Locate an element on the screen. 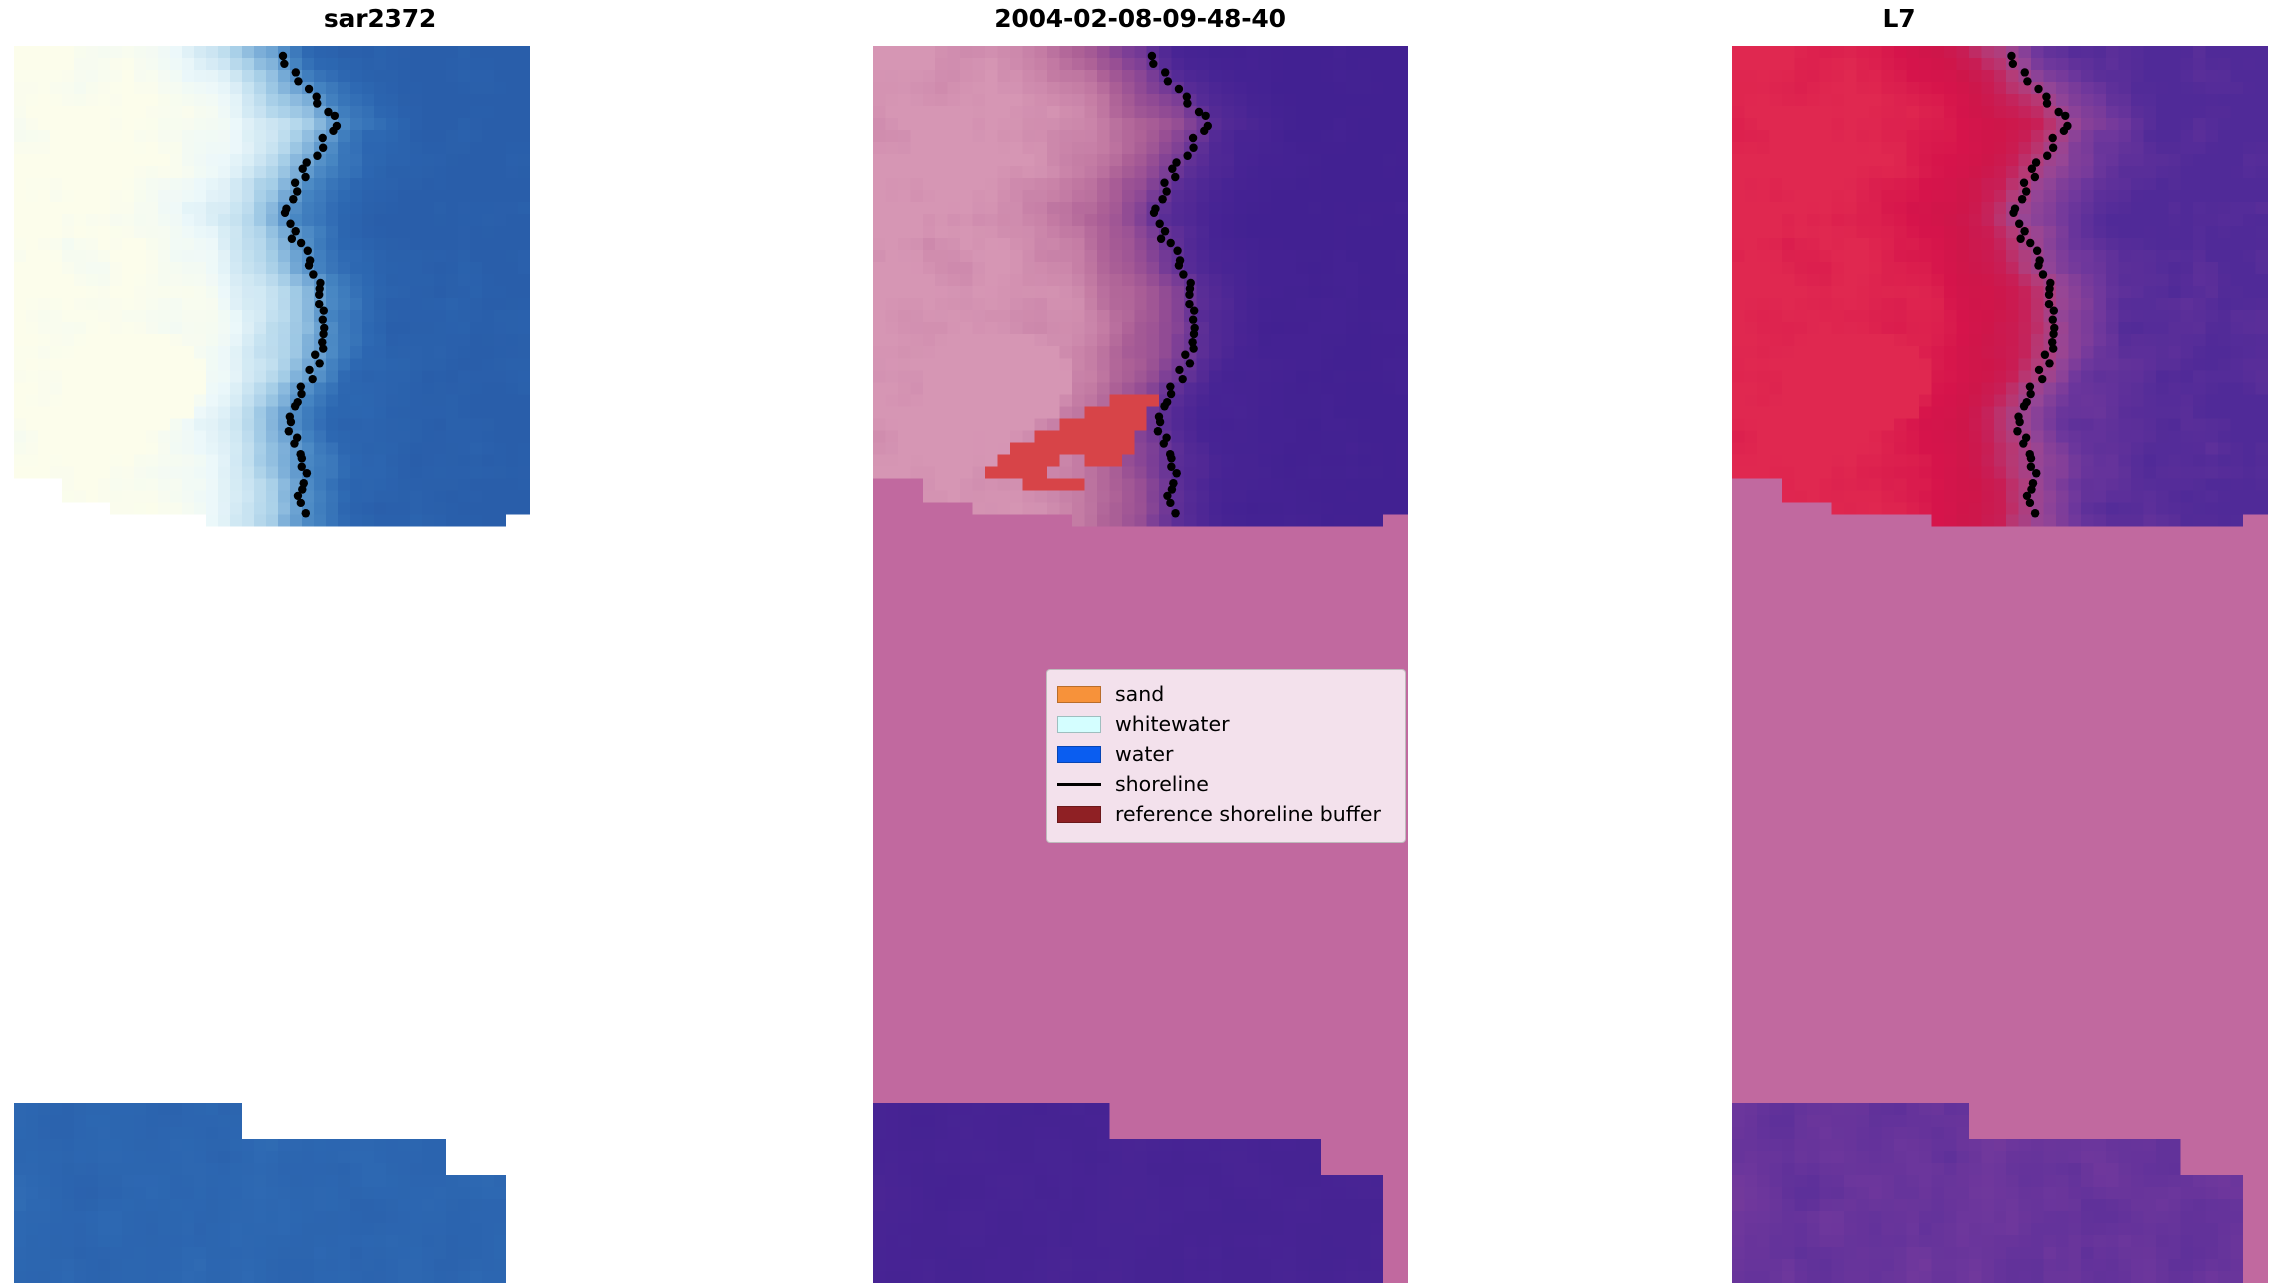  legend-swatch-whitewater is located at coordinates (1079, 724).